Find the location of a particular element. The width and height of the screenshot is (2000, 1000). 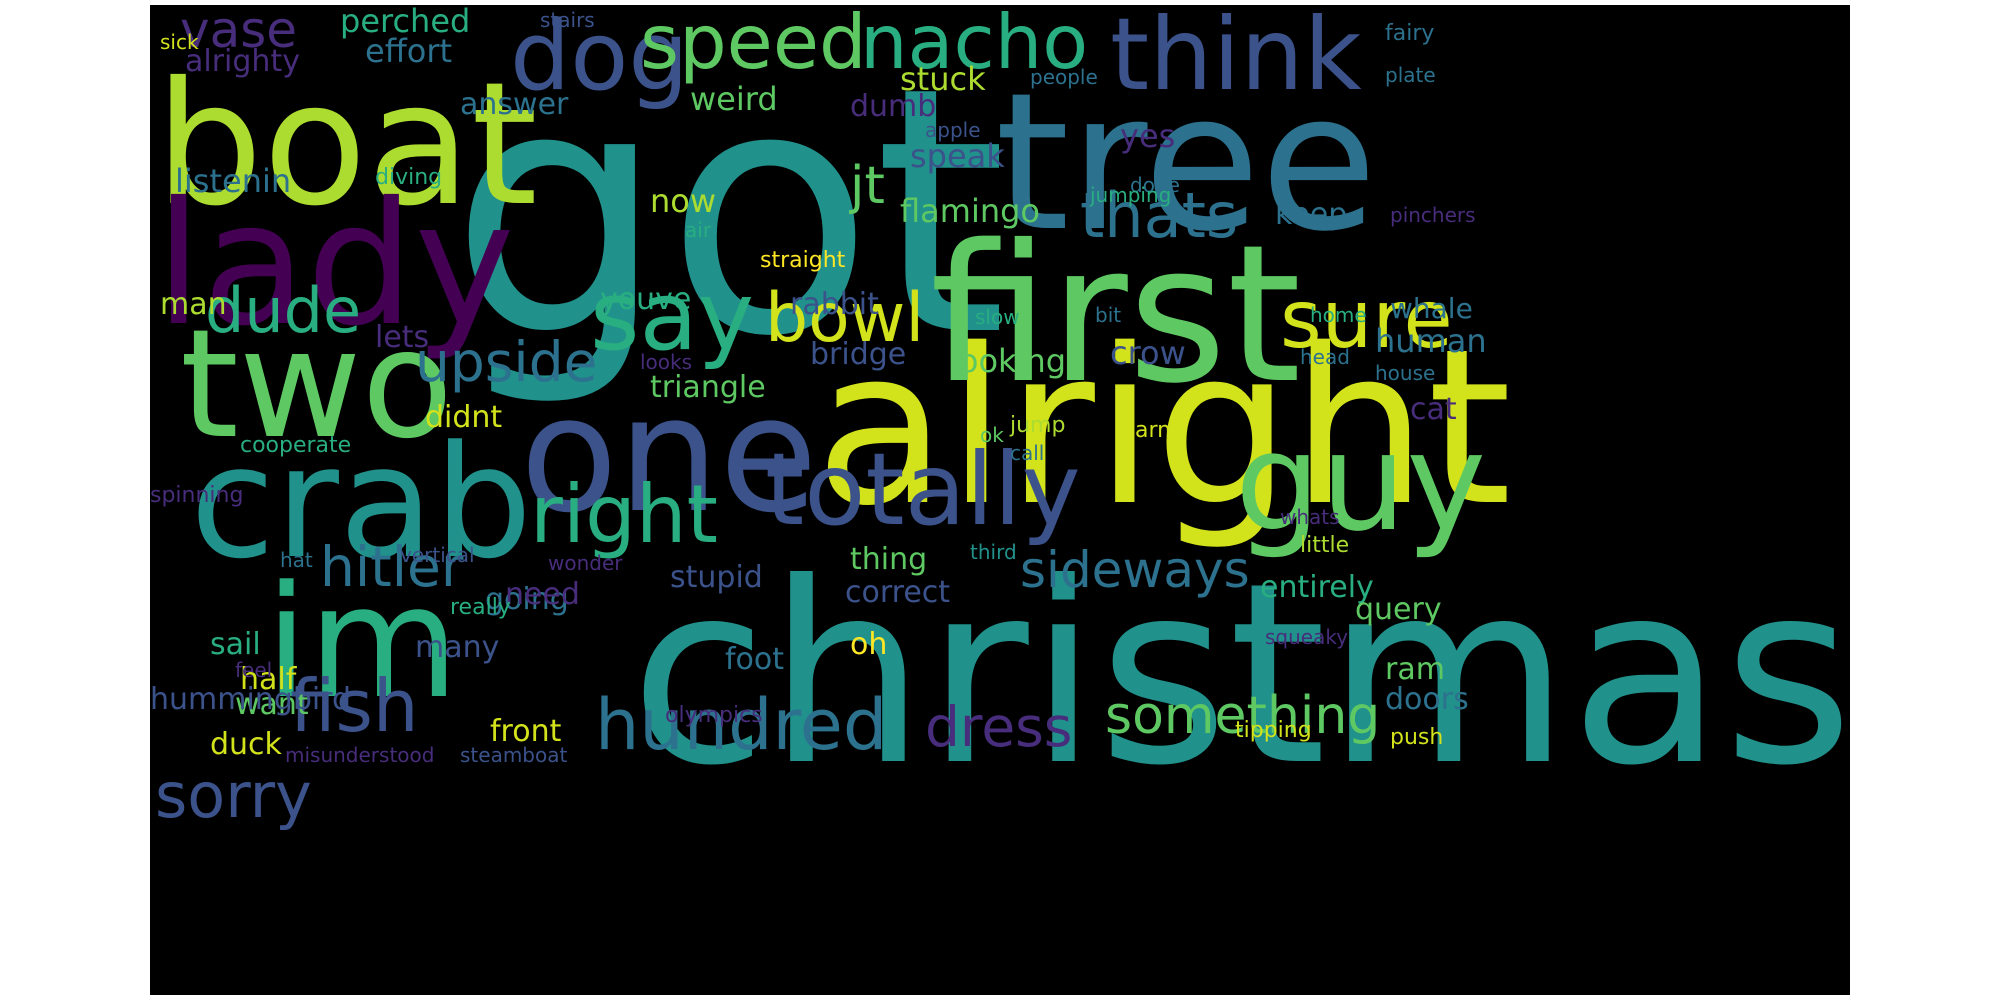

word: half is located at coordinates (268, 679).